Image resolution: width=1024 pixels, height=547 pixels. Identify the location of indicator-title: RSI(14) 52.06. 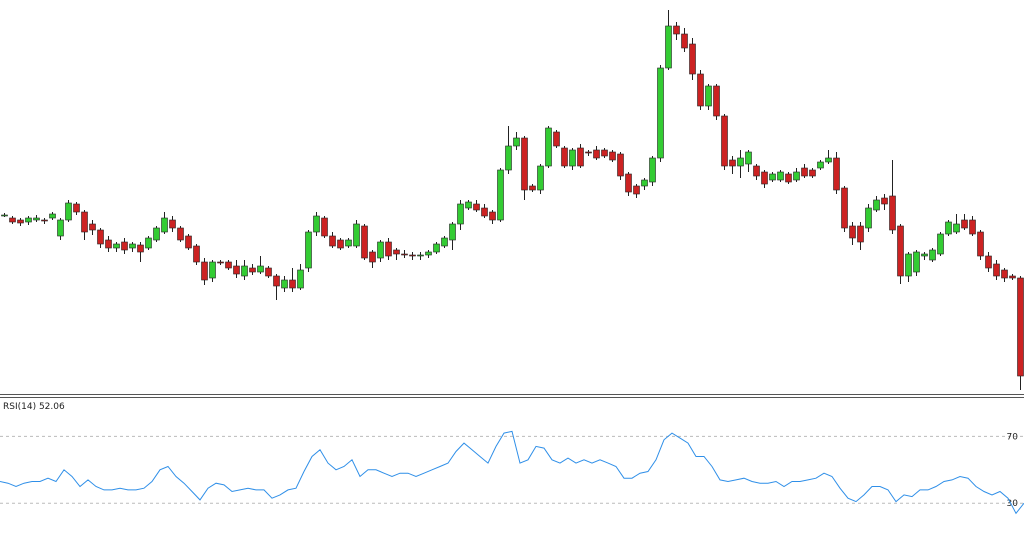
(34, 407).